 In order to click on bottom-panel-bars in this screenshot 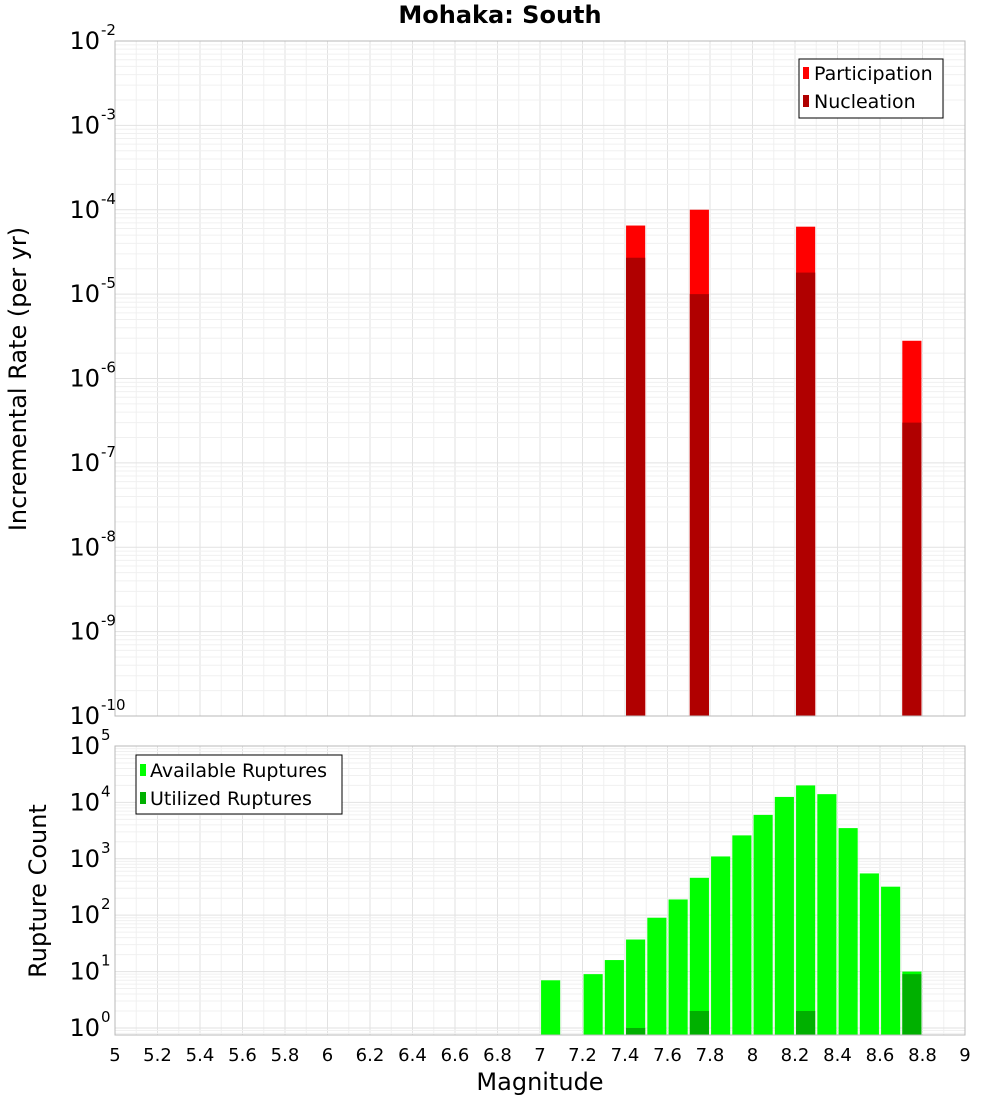, I will do `click(731, 910)`.